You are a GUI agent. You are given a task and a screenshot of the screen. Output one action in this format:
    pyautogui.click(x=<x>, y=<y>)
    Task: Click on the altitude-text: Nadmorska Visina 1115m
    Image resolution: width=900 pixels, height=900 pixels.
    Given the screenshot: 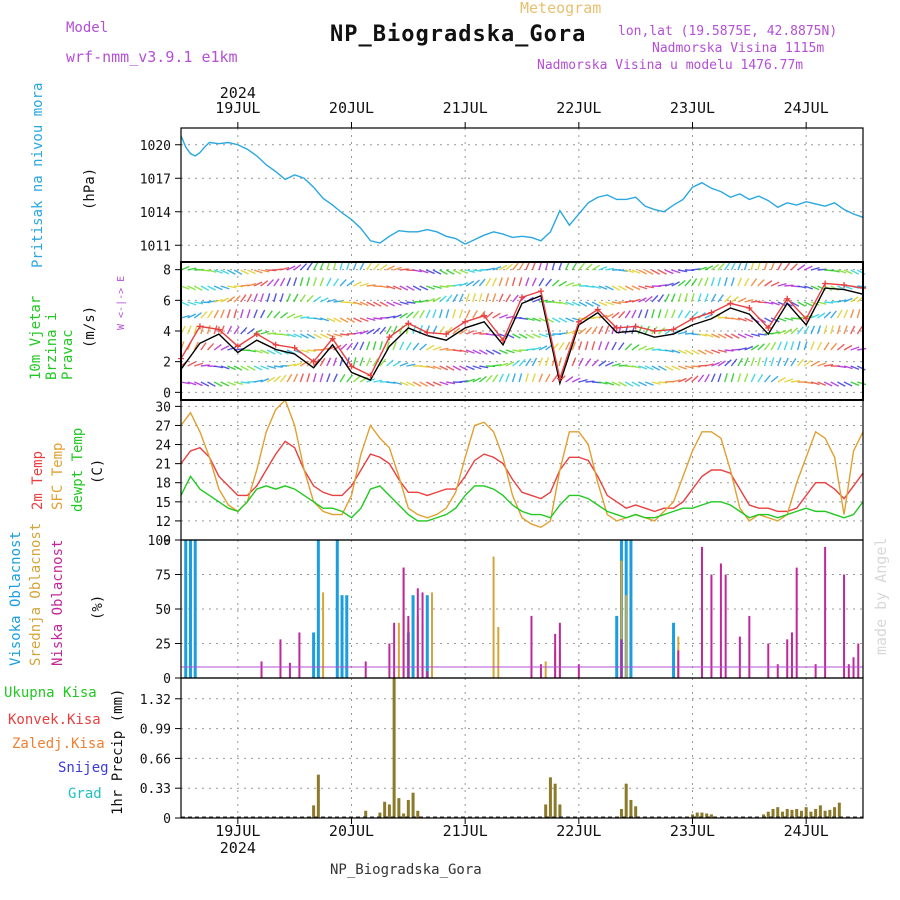 What is the action you would take?
    pyautogui.click(x=738, y=48)
    